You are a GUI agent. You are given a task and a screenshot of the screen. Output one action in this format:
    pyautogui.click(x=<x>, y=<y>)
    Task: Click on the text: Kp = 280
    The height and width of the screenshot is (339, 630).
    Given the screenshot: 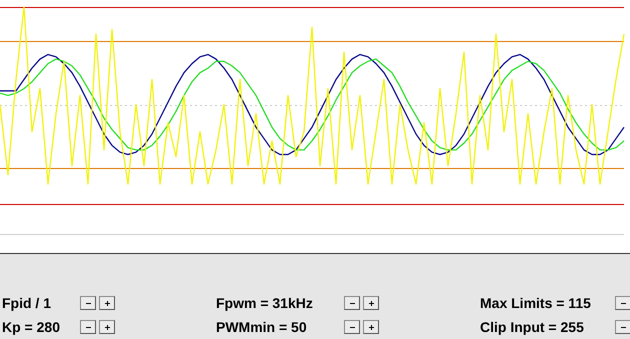 What is the action you would take?
    pyautogui.click(x=31, y=327)
    